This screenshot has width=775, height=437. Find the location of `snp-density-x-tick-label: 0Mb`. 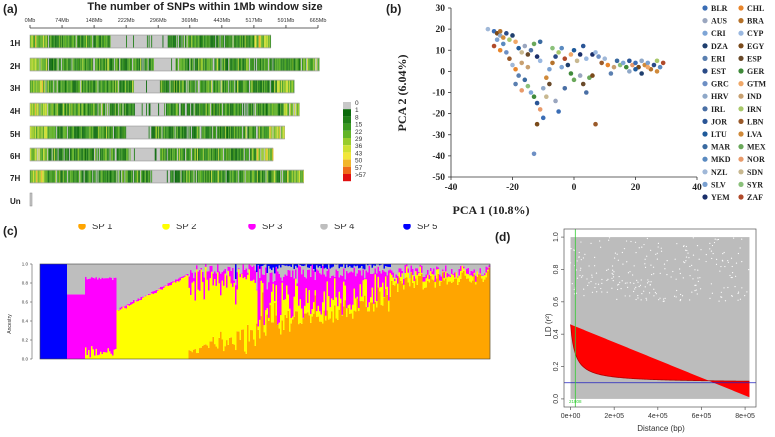

snp-density-x-tick-label: 0Mb is located at coordinates (30, 21).